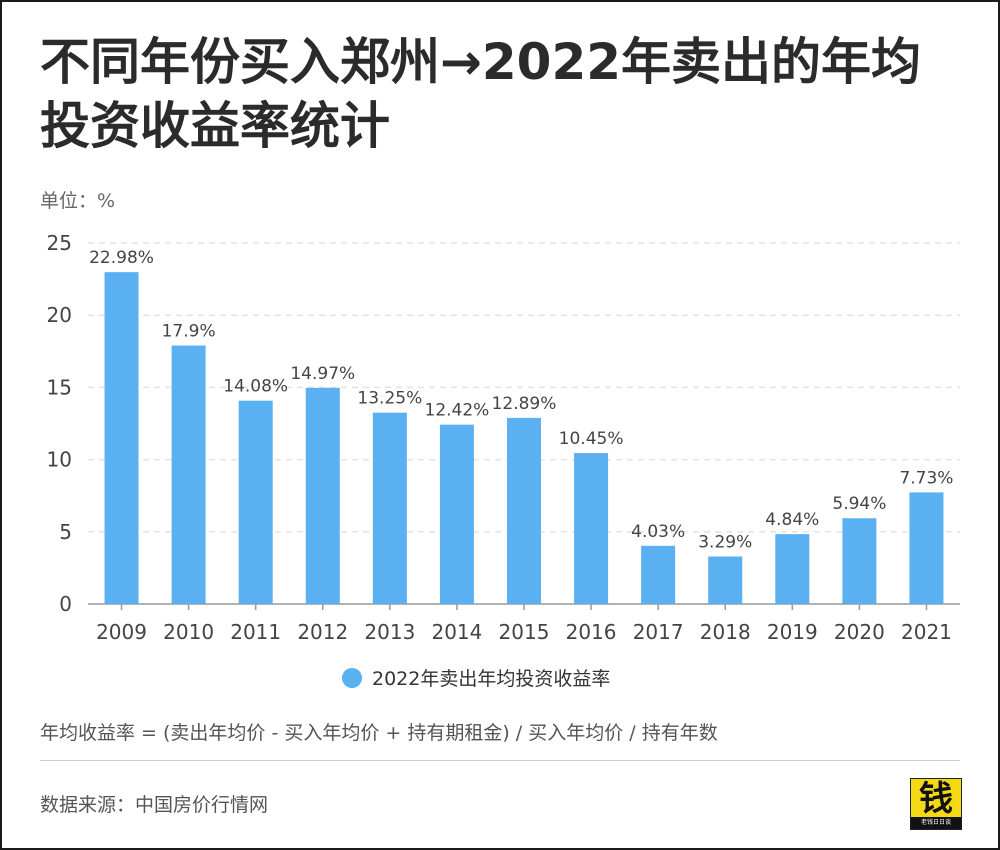  I want to click on legend-marker, so click(352, 677).